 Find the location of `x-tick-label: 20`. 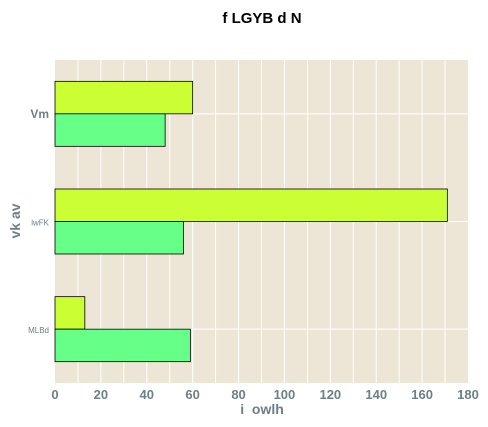

x-tick-label: 20 is located at coordinates (101, 394).